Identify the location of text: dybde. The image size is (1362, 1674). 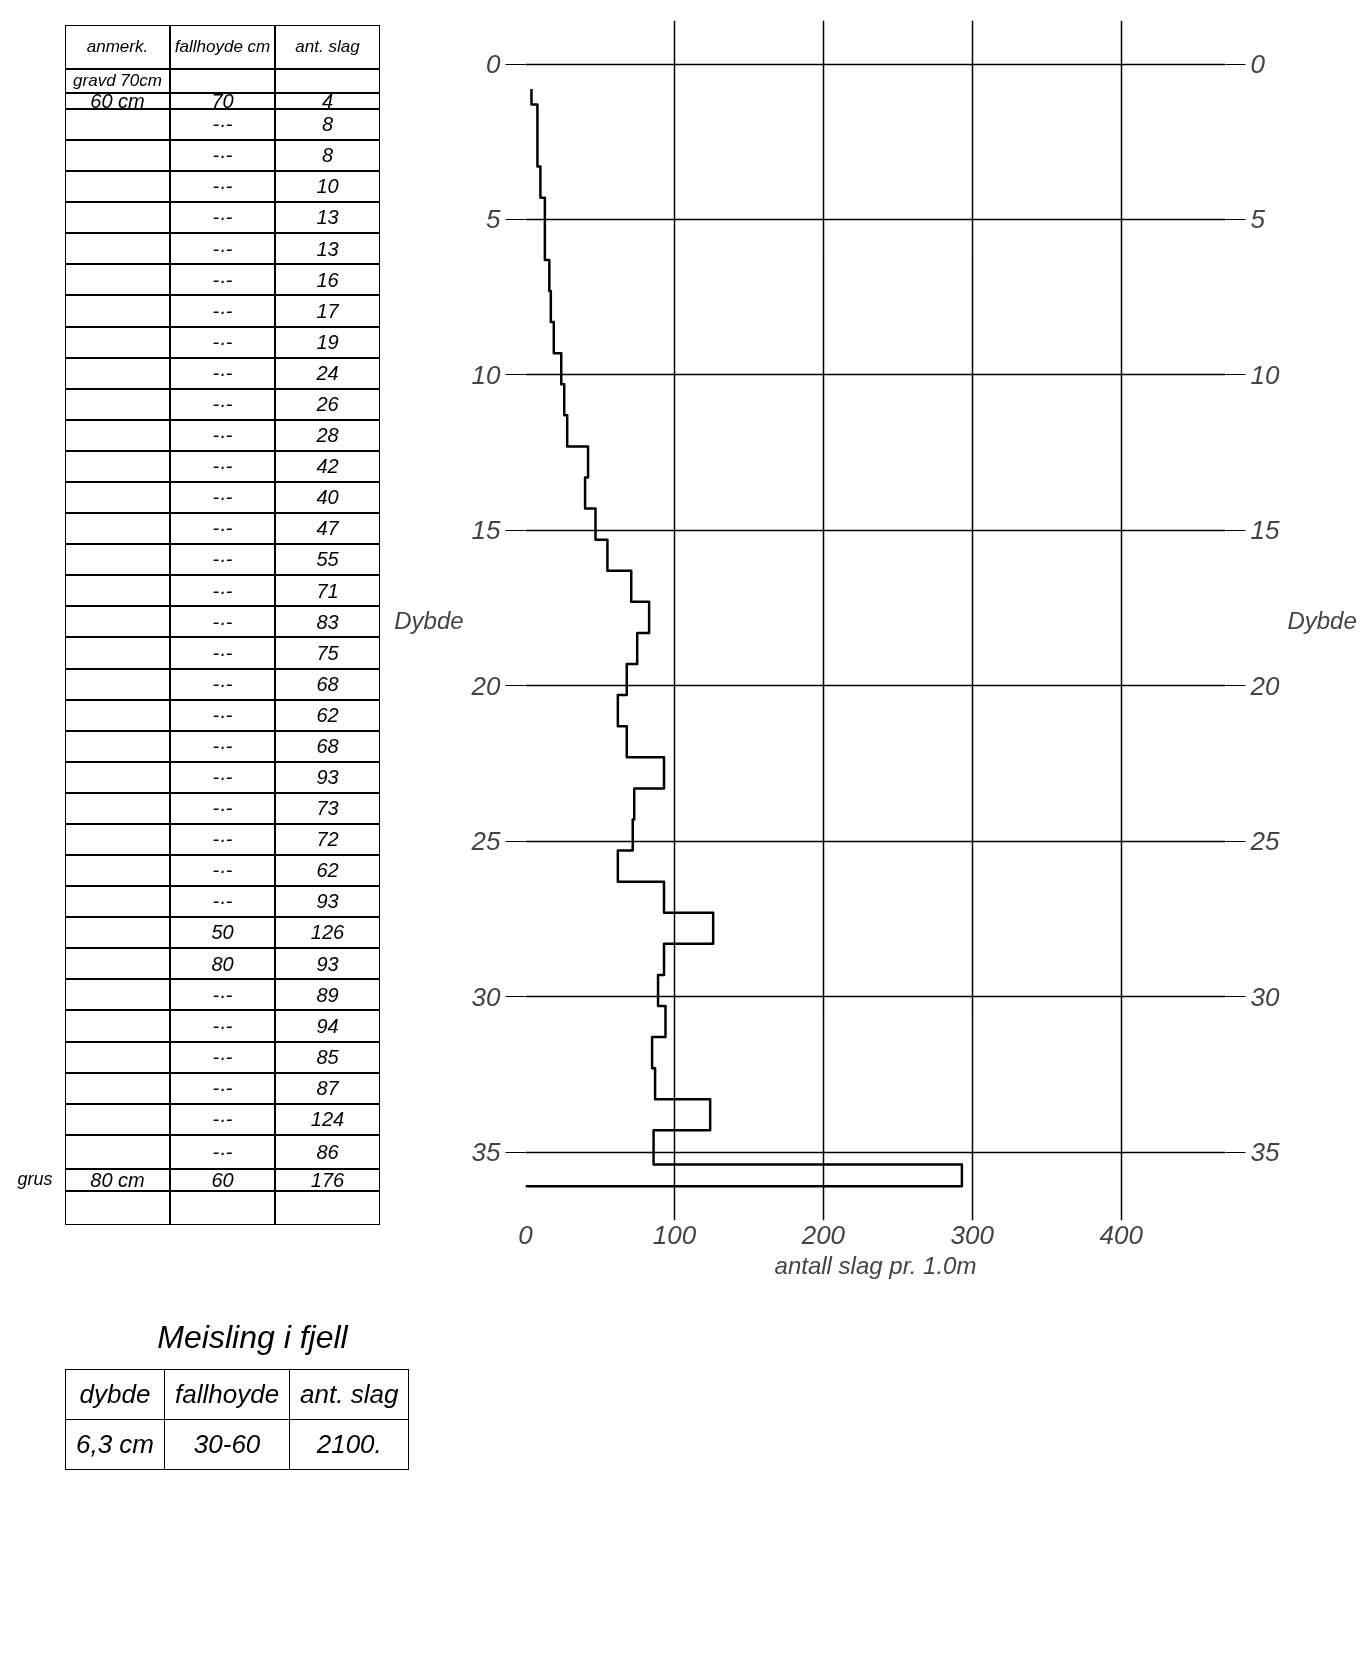
(115, 1394).